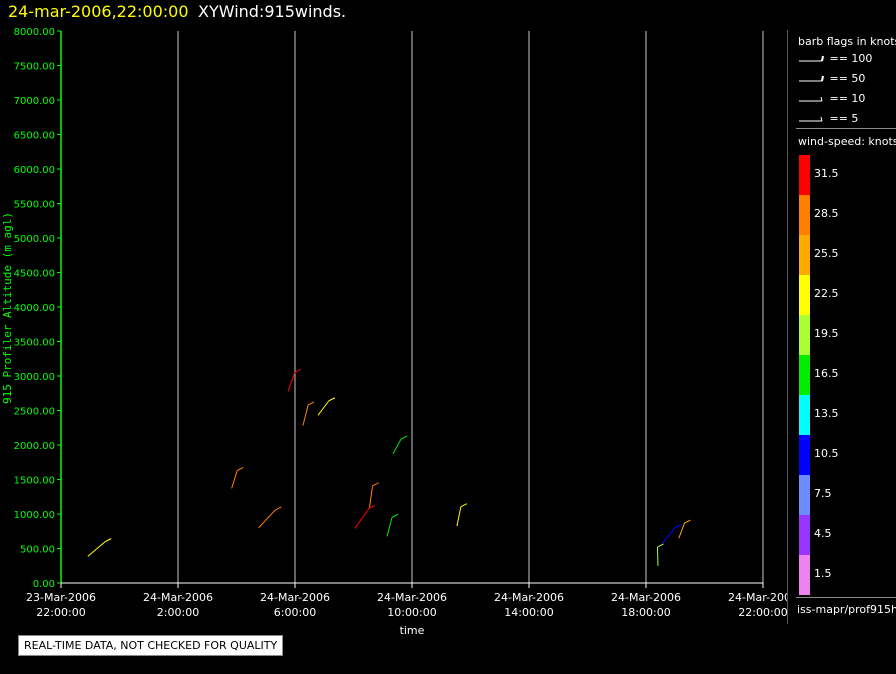  What do you see at coordinates (34, 515) in the screenshot?
I see `y-tick-label: 1000.00` at bounding box center [34, 515].